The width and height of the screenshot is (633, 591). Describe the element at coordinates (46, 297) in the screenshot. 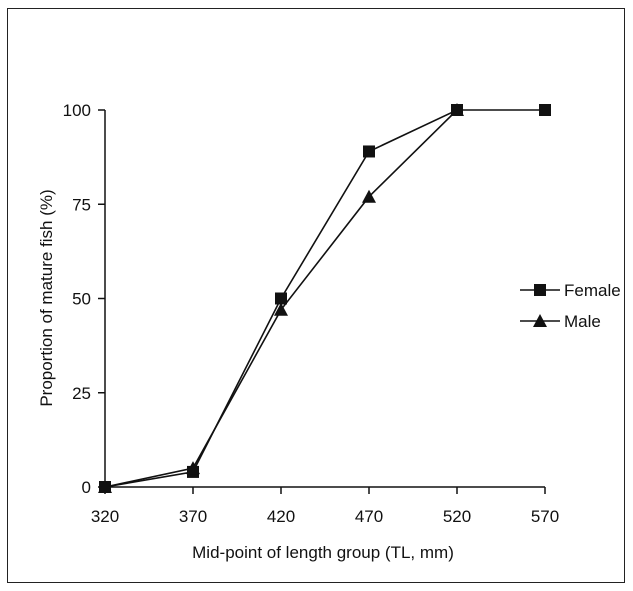

I see `y-axis-title: Proportion of mature fish (%)` at that location.